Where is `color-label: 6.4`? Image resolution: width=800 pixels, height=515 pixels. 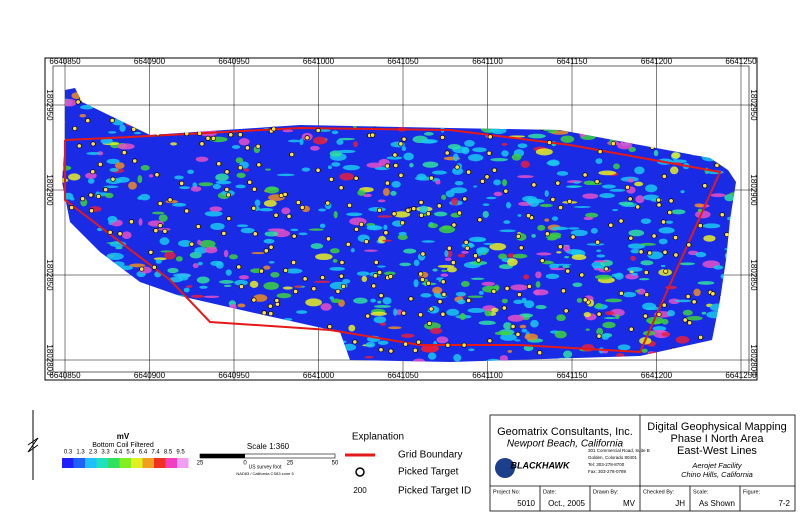 color-label: 6.4 is located at coordinates (143, 453).